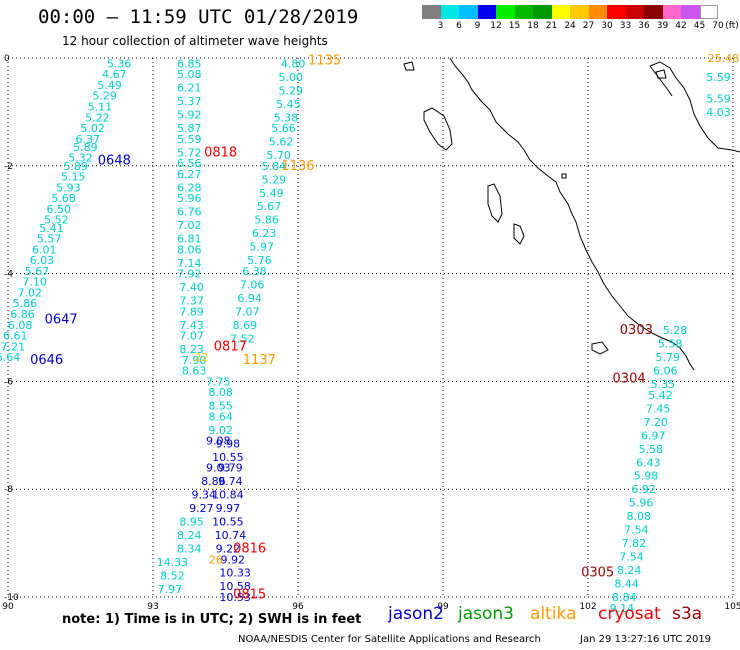 This screenshot has width=740, height=650. What do you see at coordinates (100, 107) in the screenshot?
I see `wave-height-value: 5.11` at bounding box center [100, 107].